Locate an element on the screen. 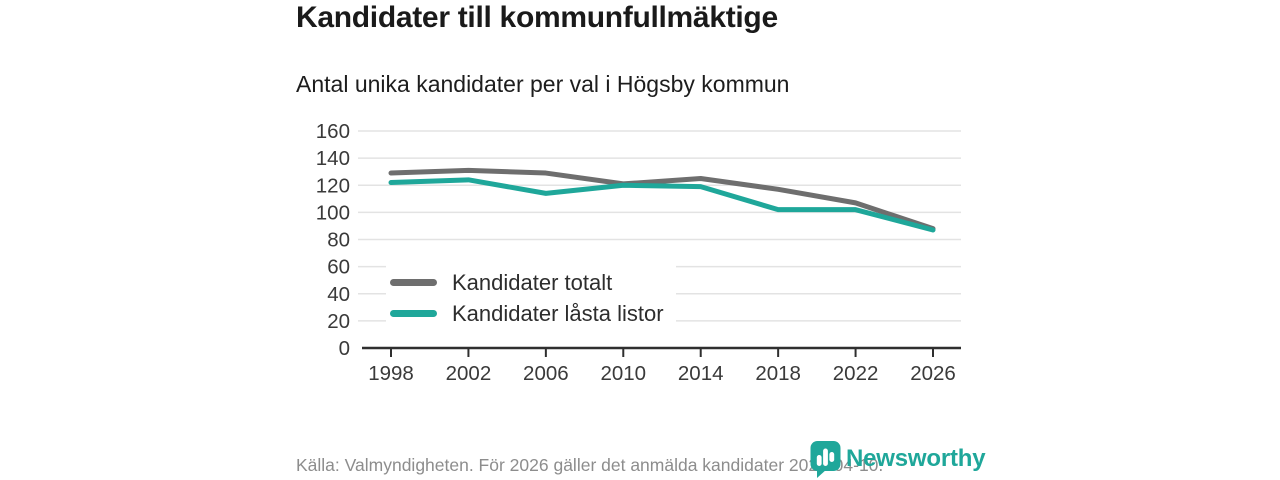 This screenshot has height=480, width=1280. newsworthy-logo-icon is located at coordinates (825, 459).